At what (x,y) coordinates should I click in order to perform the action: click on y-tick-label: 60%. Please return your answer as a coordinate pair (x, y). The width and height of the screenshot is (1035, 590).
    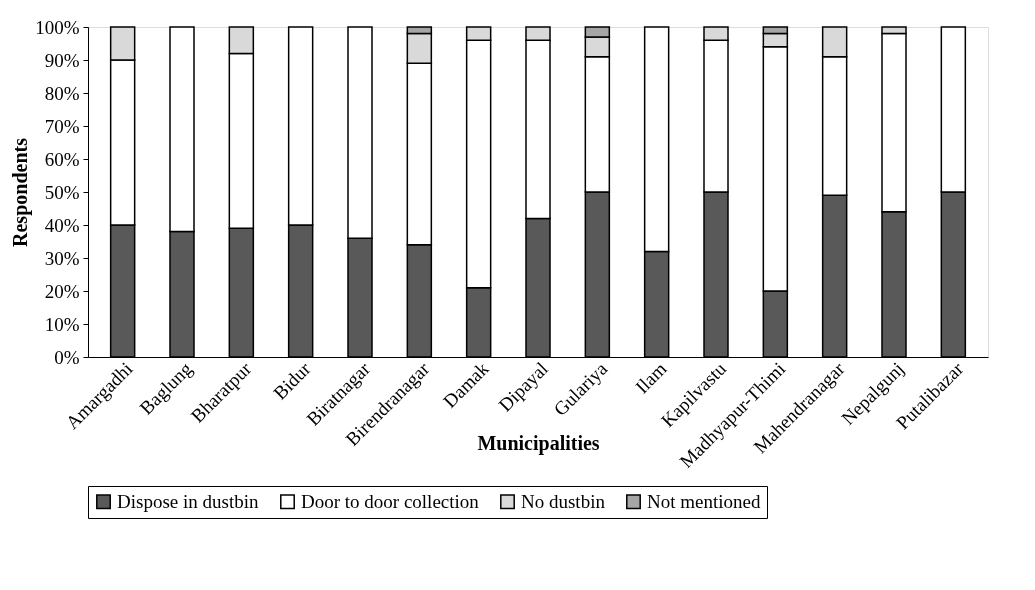
    Looking at the image, I should click on (62, 159).